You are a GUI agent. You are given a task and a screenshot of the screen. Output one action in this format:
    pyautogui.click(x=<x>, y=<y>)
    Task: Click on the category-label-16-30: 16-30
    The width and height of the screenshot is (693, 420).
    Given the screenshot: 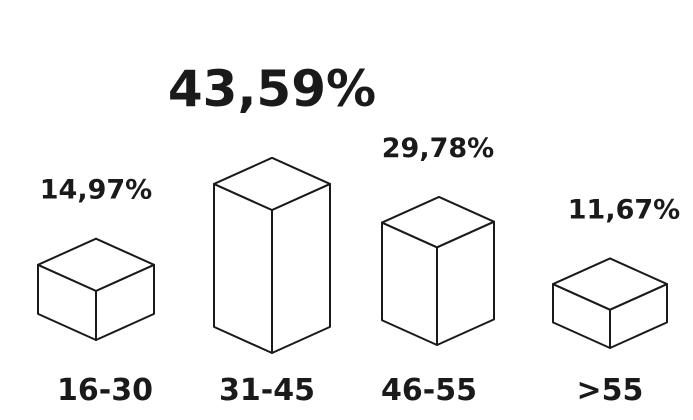 What is the action you would take?
    pyautogui.click(x=105, y=390)
    